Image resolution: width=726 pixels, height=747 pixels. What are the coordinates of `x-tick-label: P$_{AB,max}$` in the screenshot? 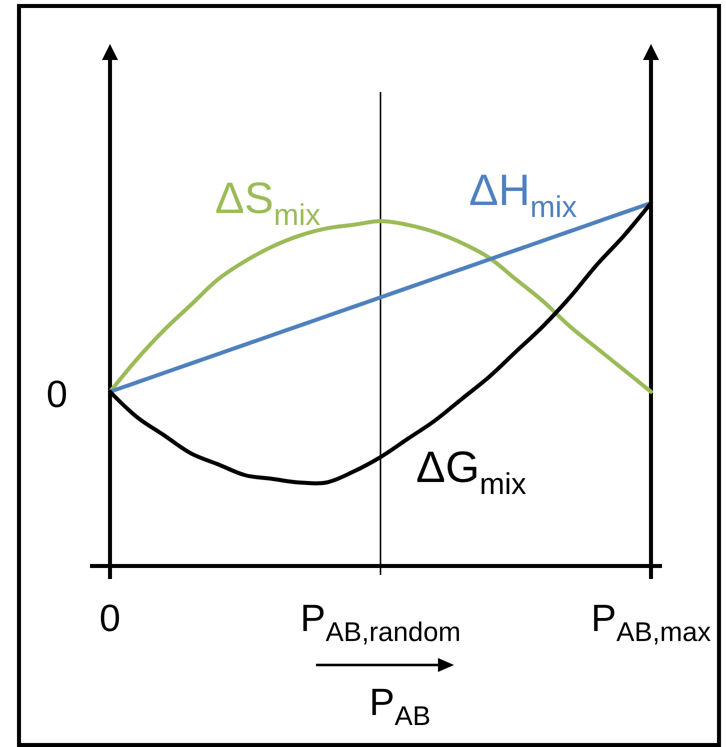 It's located at (651, 623).